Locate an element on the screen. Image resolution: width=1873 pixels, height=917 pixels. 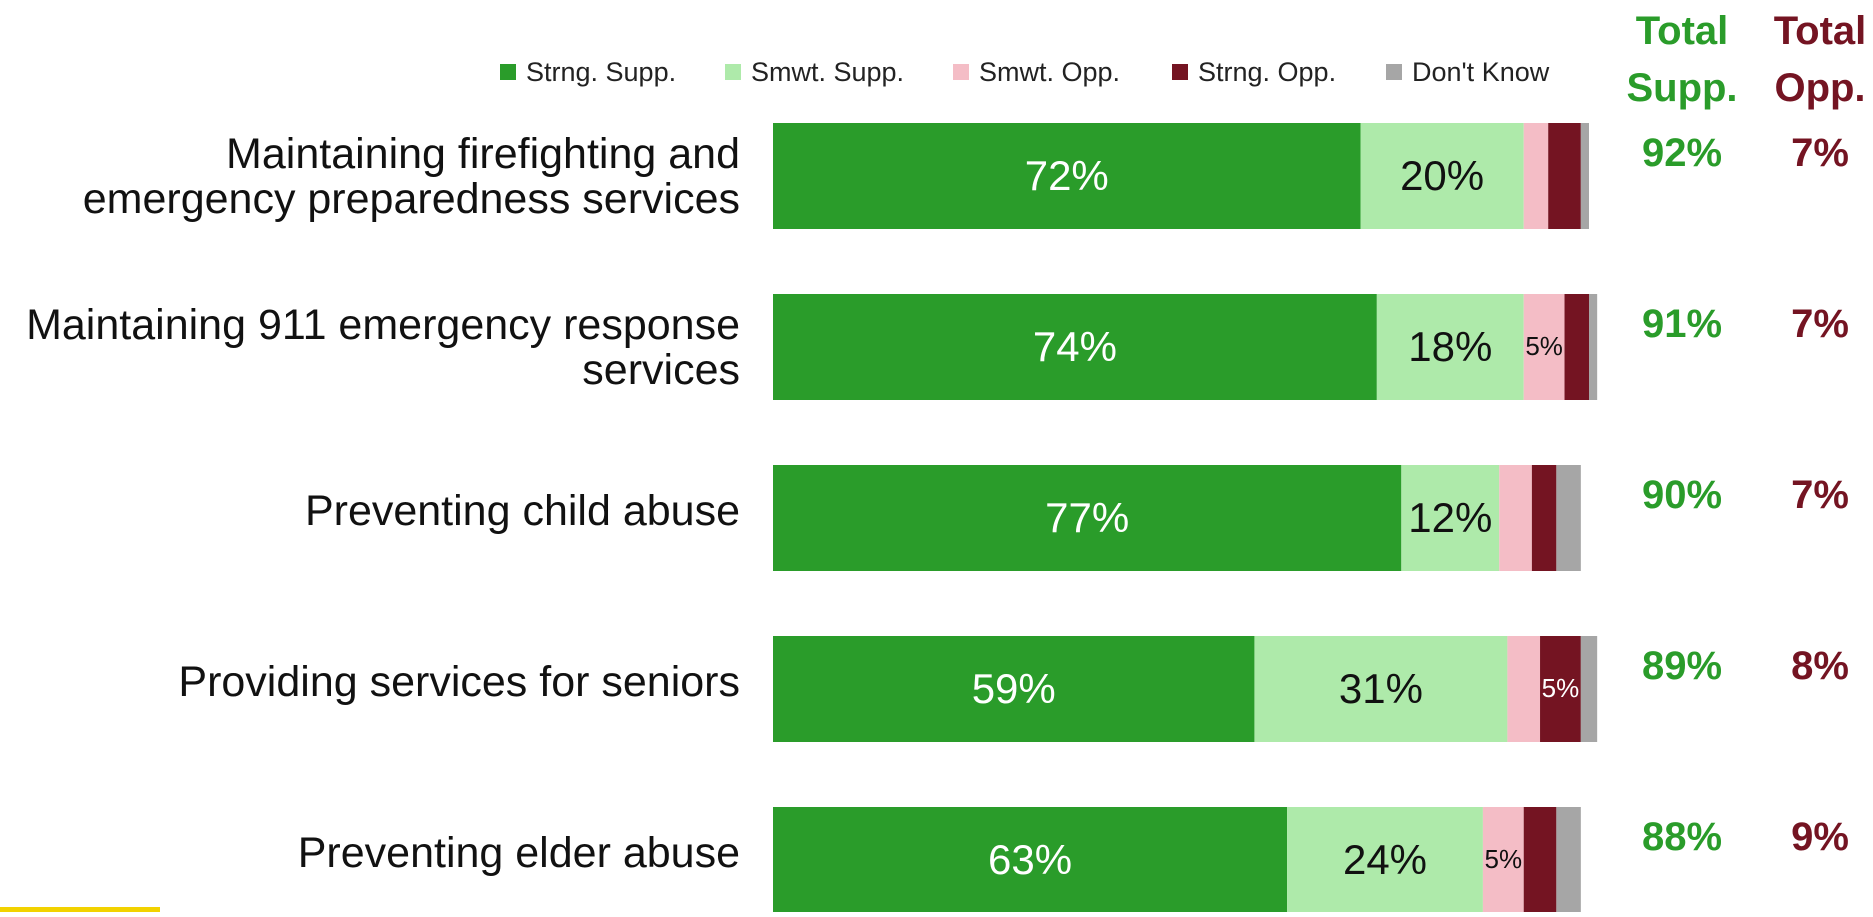
total-oppose-header: Total is located at coordinates (1820, 31).